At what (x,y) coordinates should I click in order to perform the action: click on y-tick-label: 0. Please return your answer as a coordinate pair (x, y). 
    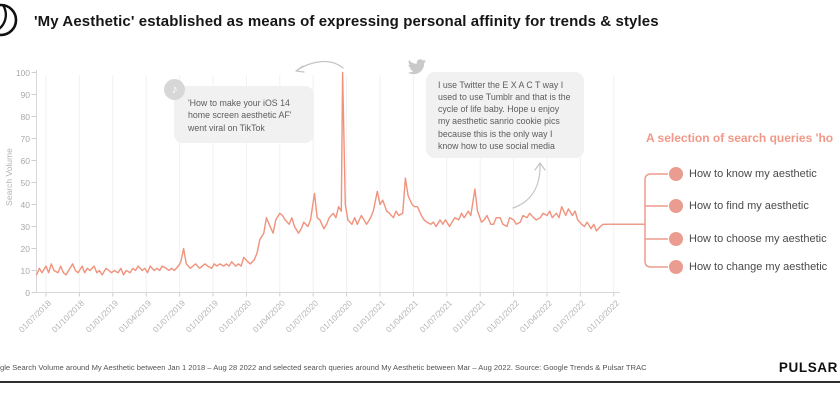
    Looking at the image, I should click on (27, 292).